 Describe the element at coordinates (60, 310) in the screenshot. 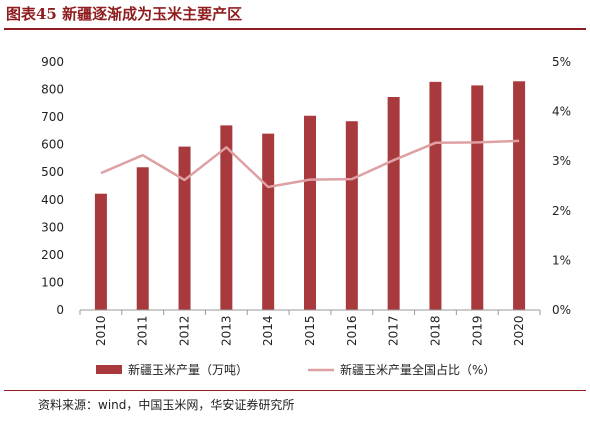

I see `left-tick-label: 0` at that location.